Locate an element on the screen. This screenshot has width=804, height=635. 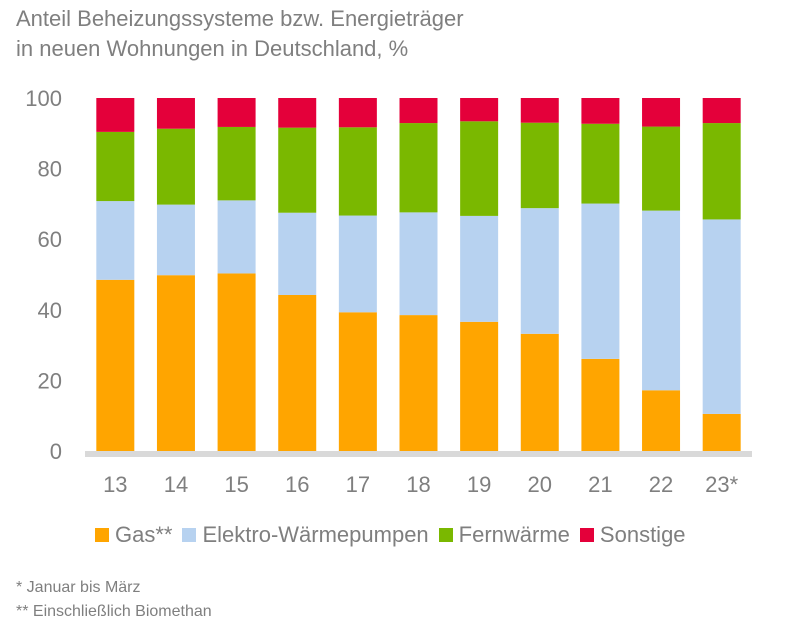
legend-item-sonstige: Sonstige is located at coordinates (632, 535).